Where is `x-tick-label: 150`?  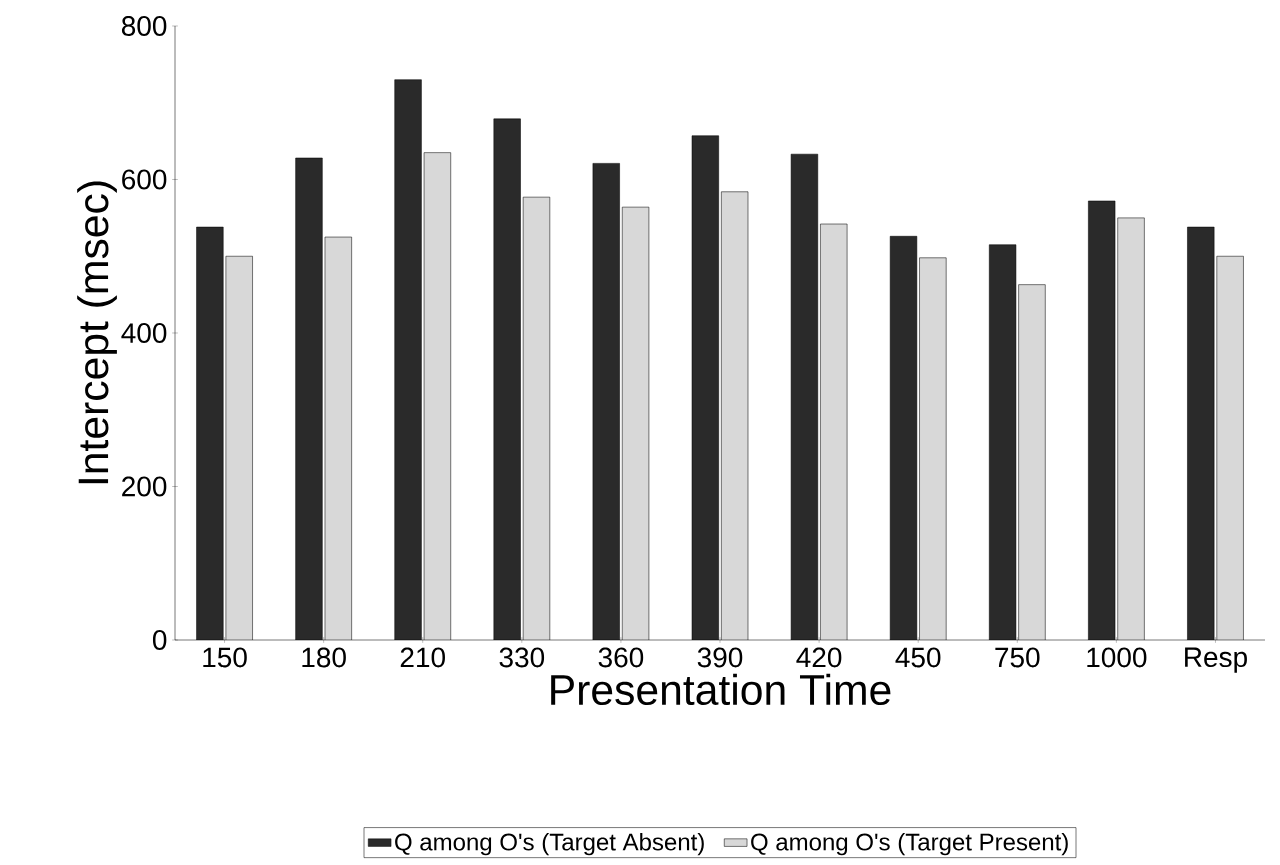
x-tick-label: 150 is located at coordinates (225, 657).